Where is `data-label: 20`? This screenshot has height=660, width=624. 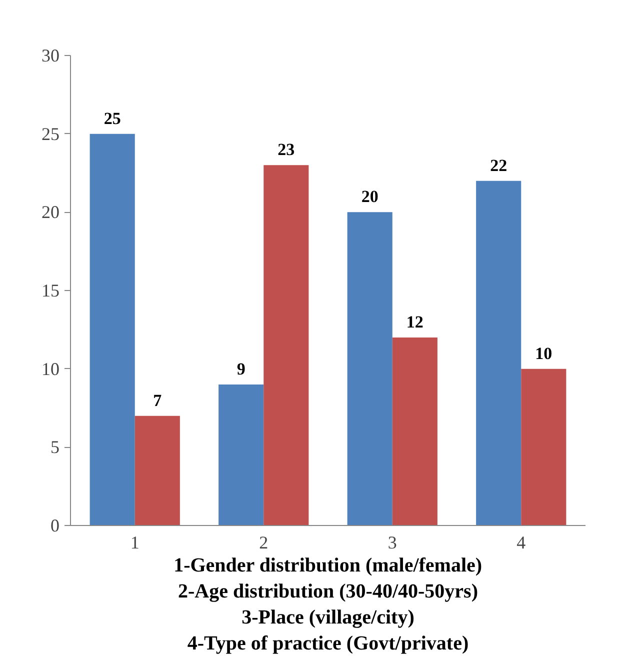 data-label: 20 is located at coordinates (369, 196).